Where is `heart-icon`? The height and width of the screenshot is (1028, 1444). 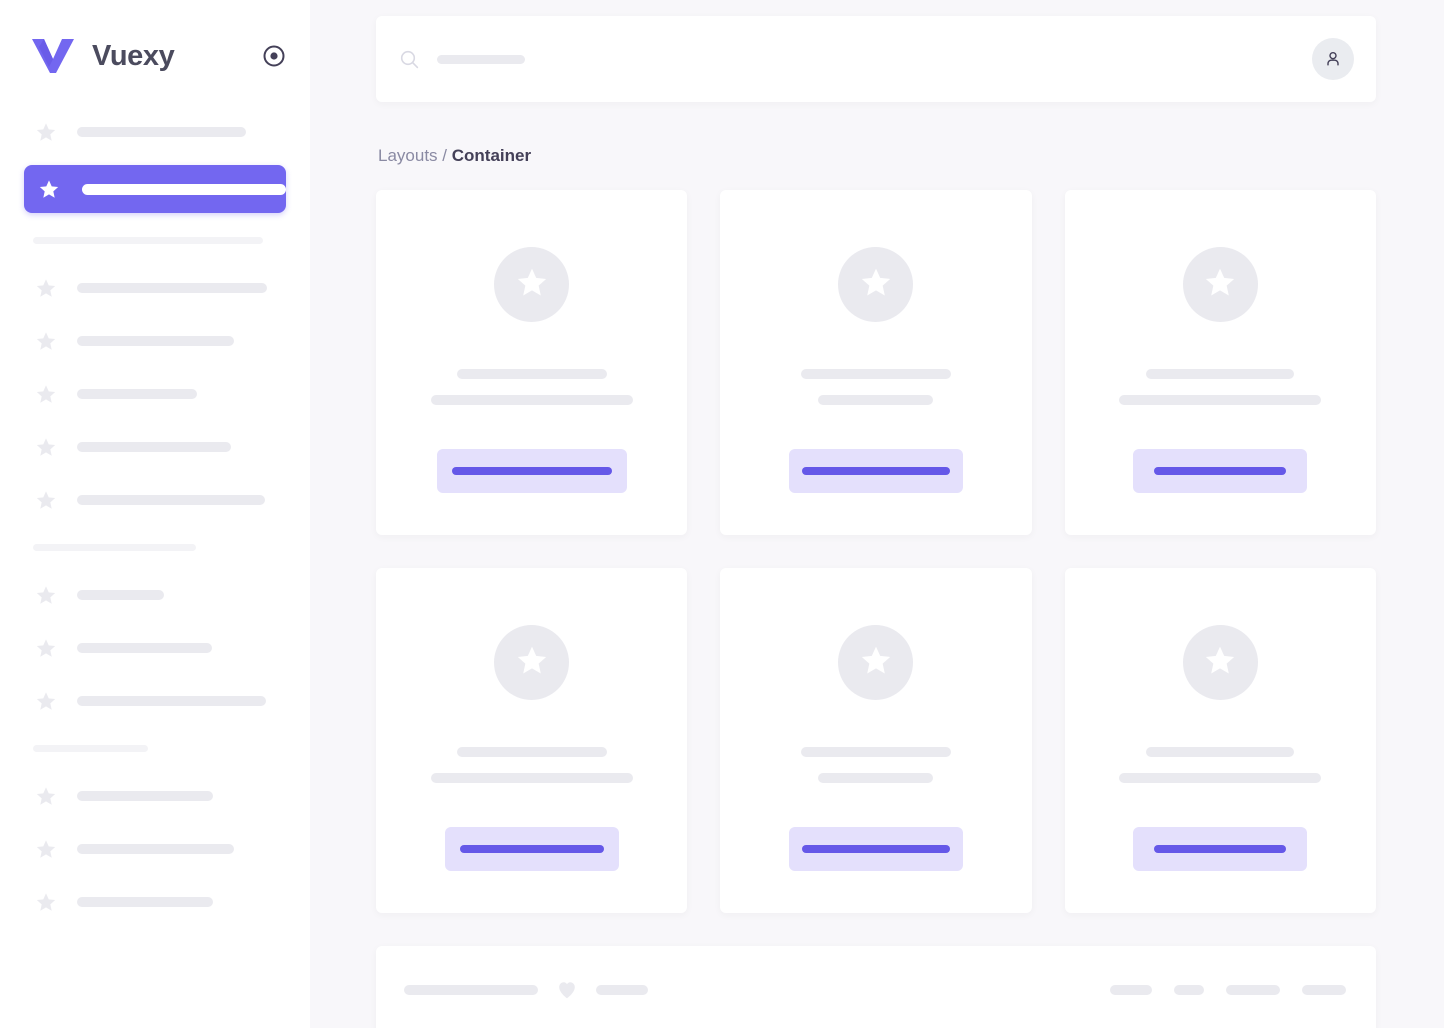 heart-icon is located at coordinates (567, 990).